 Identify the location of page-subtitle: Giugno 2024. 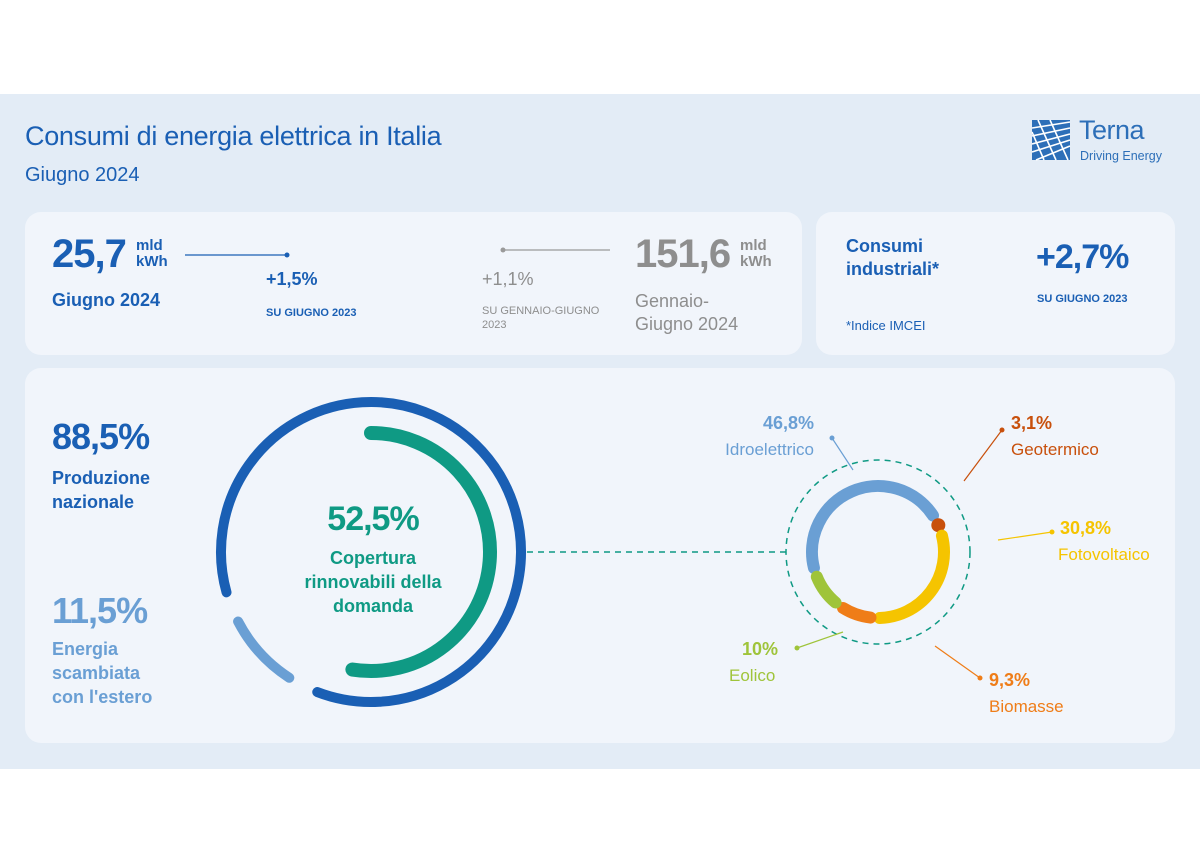
(82, 175).